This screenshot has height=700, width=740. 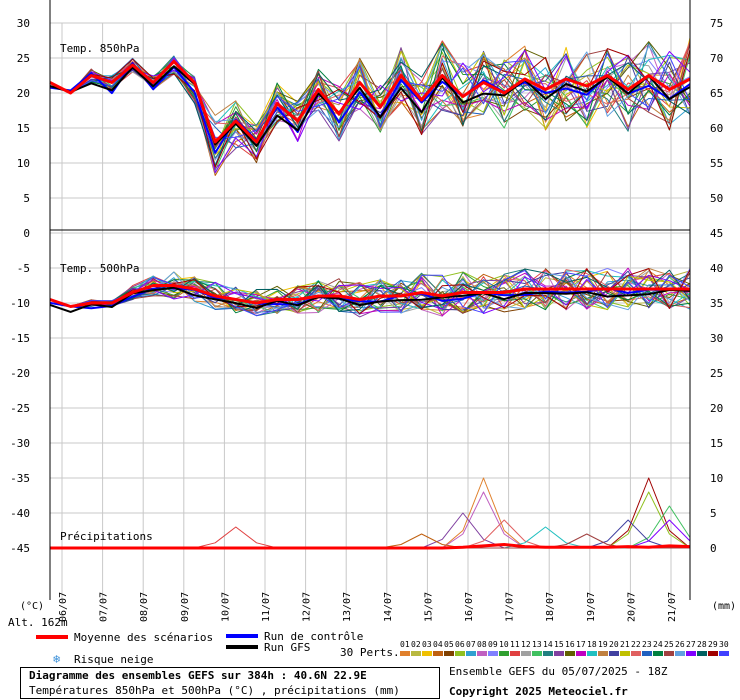 I want to click on mean-850-line, so click(x=370, y=102).